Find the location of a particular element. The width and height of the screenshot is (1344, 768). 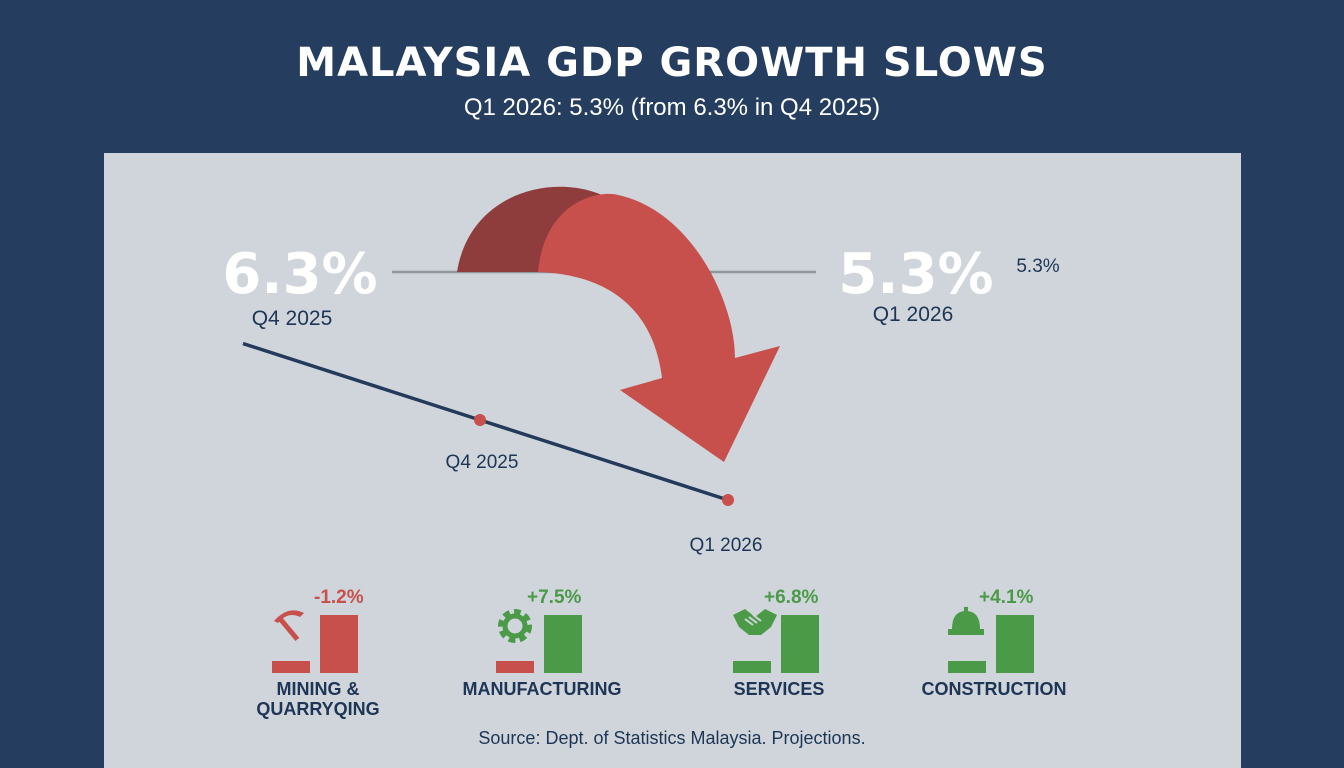

sector-change: +4.1% is located at coordinates (1006, 597).